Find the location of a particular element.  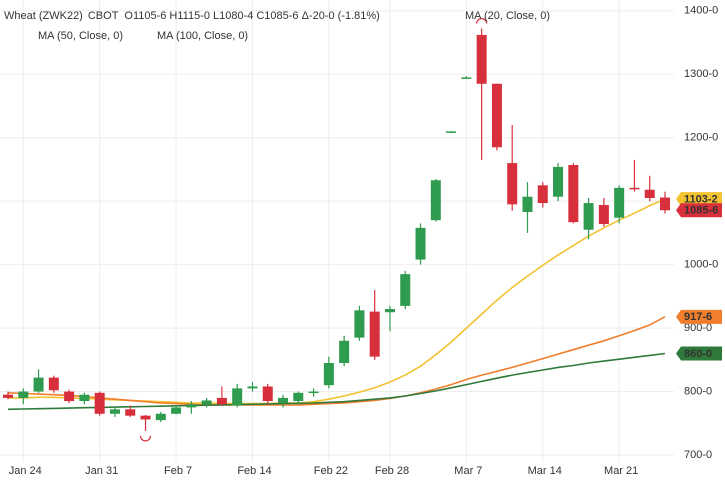

y-tick-label: 900-0 is located at coordinates (698, 328).